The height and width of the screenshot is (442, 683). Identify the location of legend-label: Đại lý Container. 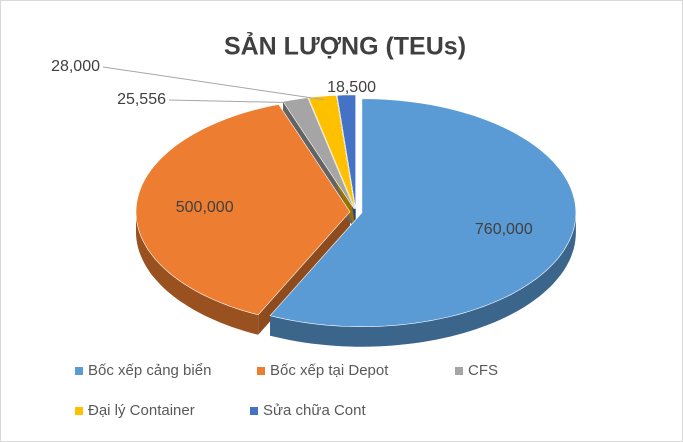
(141, 410).